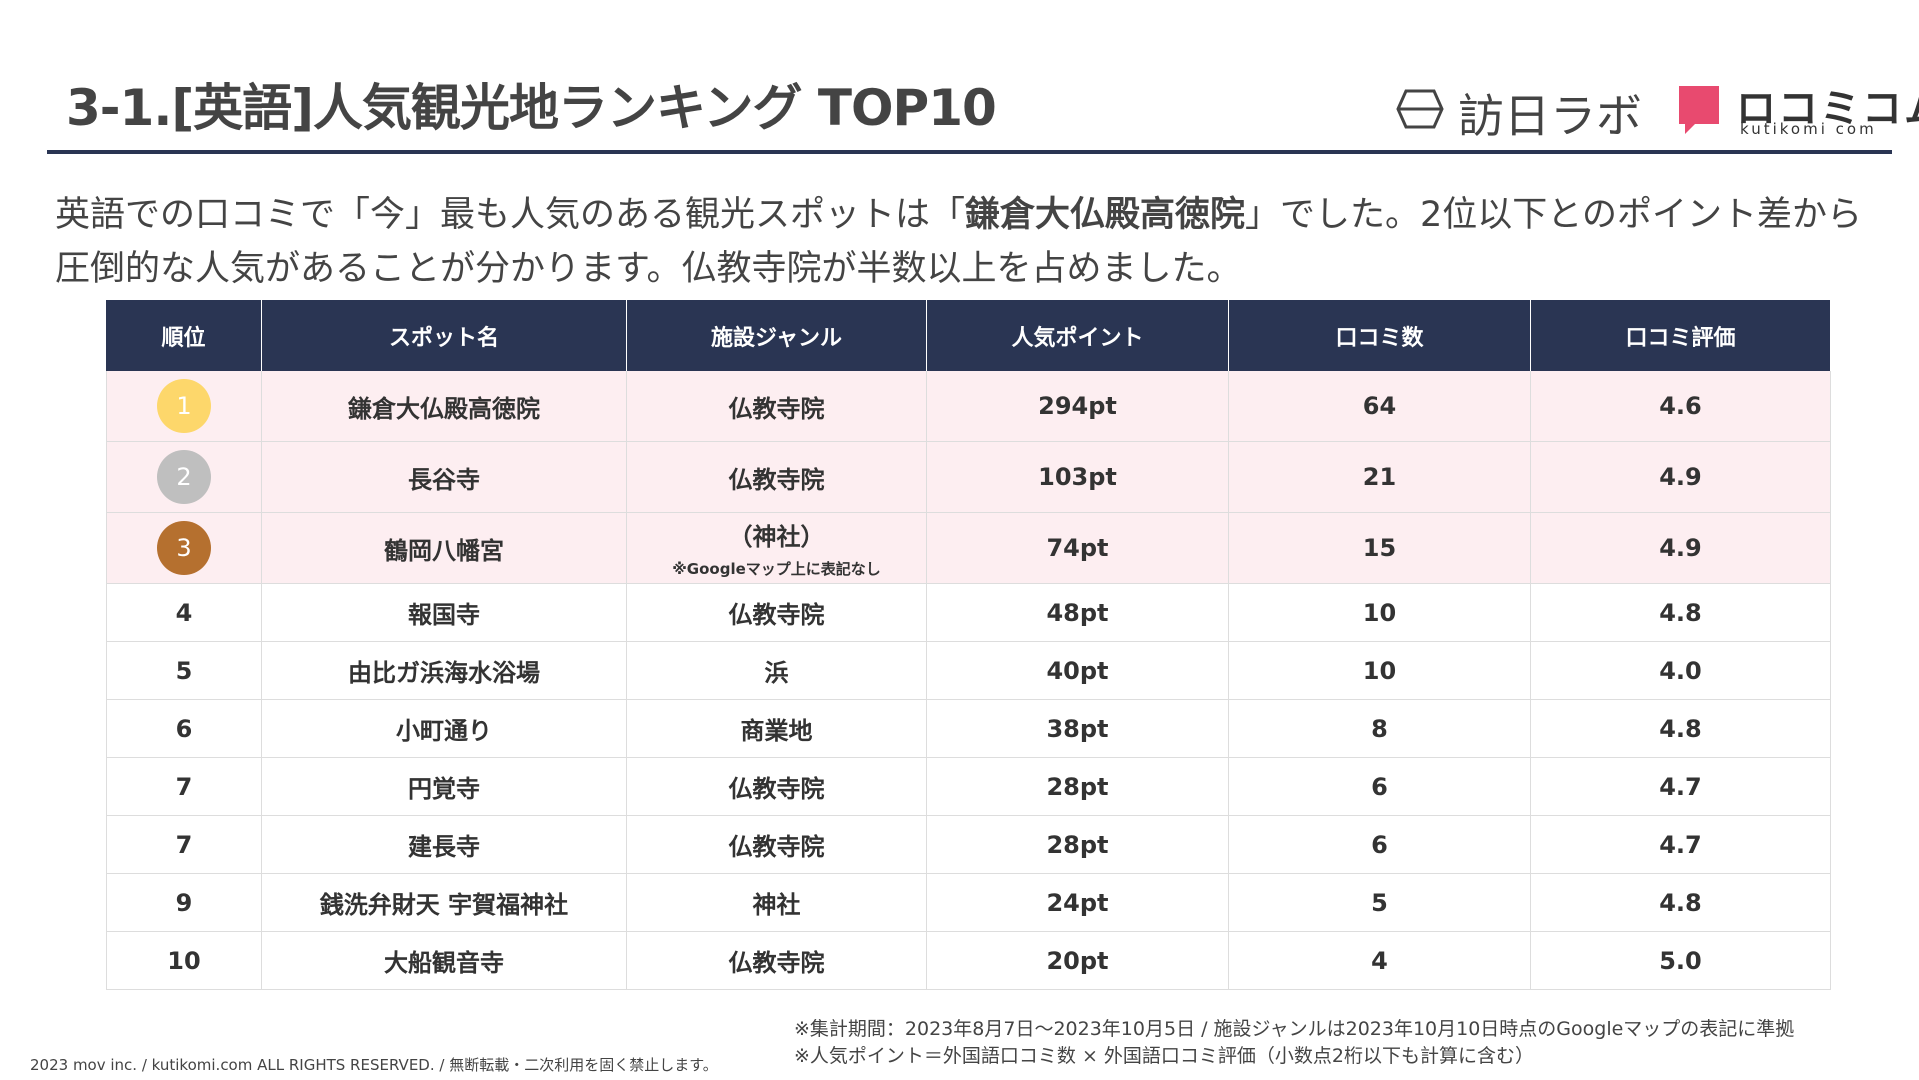 The width and height of the screenshot is (1919, 1080). What do you see at coordinates (510, 215) in the screenshot?
I see `intro-text: 英語での口コミで「今」最も人気のある観光スポットは「` at bounding box center [510, 215].